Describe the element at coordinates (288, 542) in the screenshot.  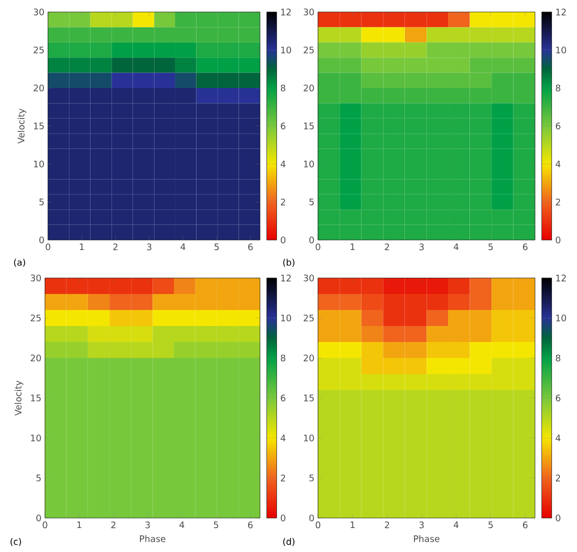
I see `text: (d)` at that location.